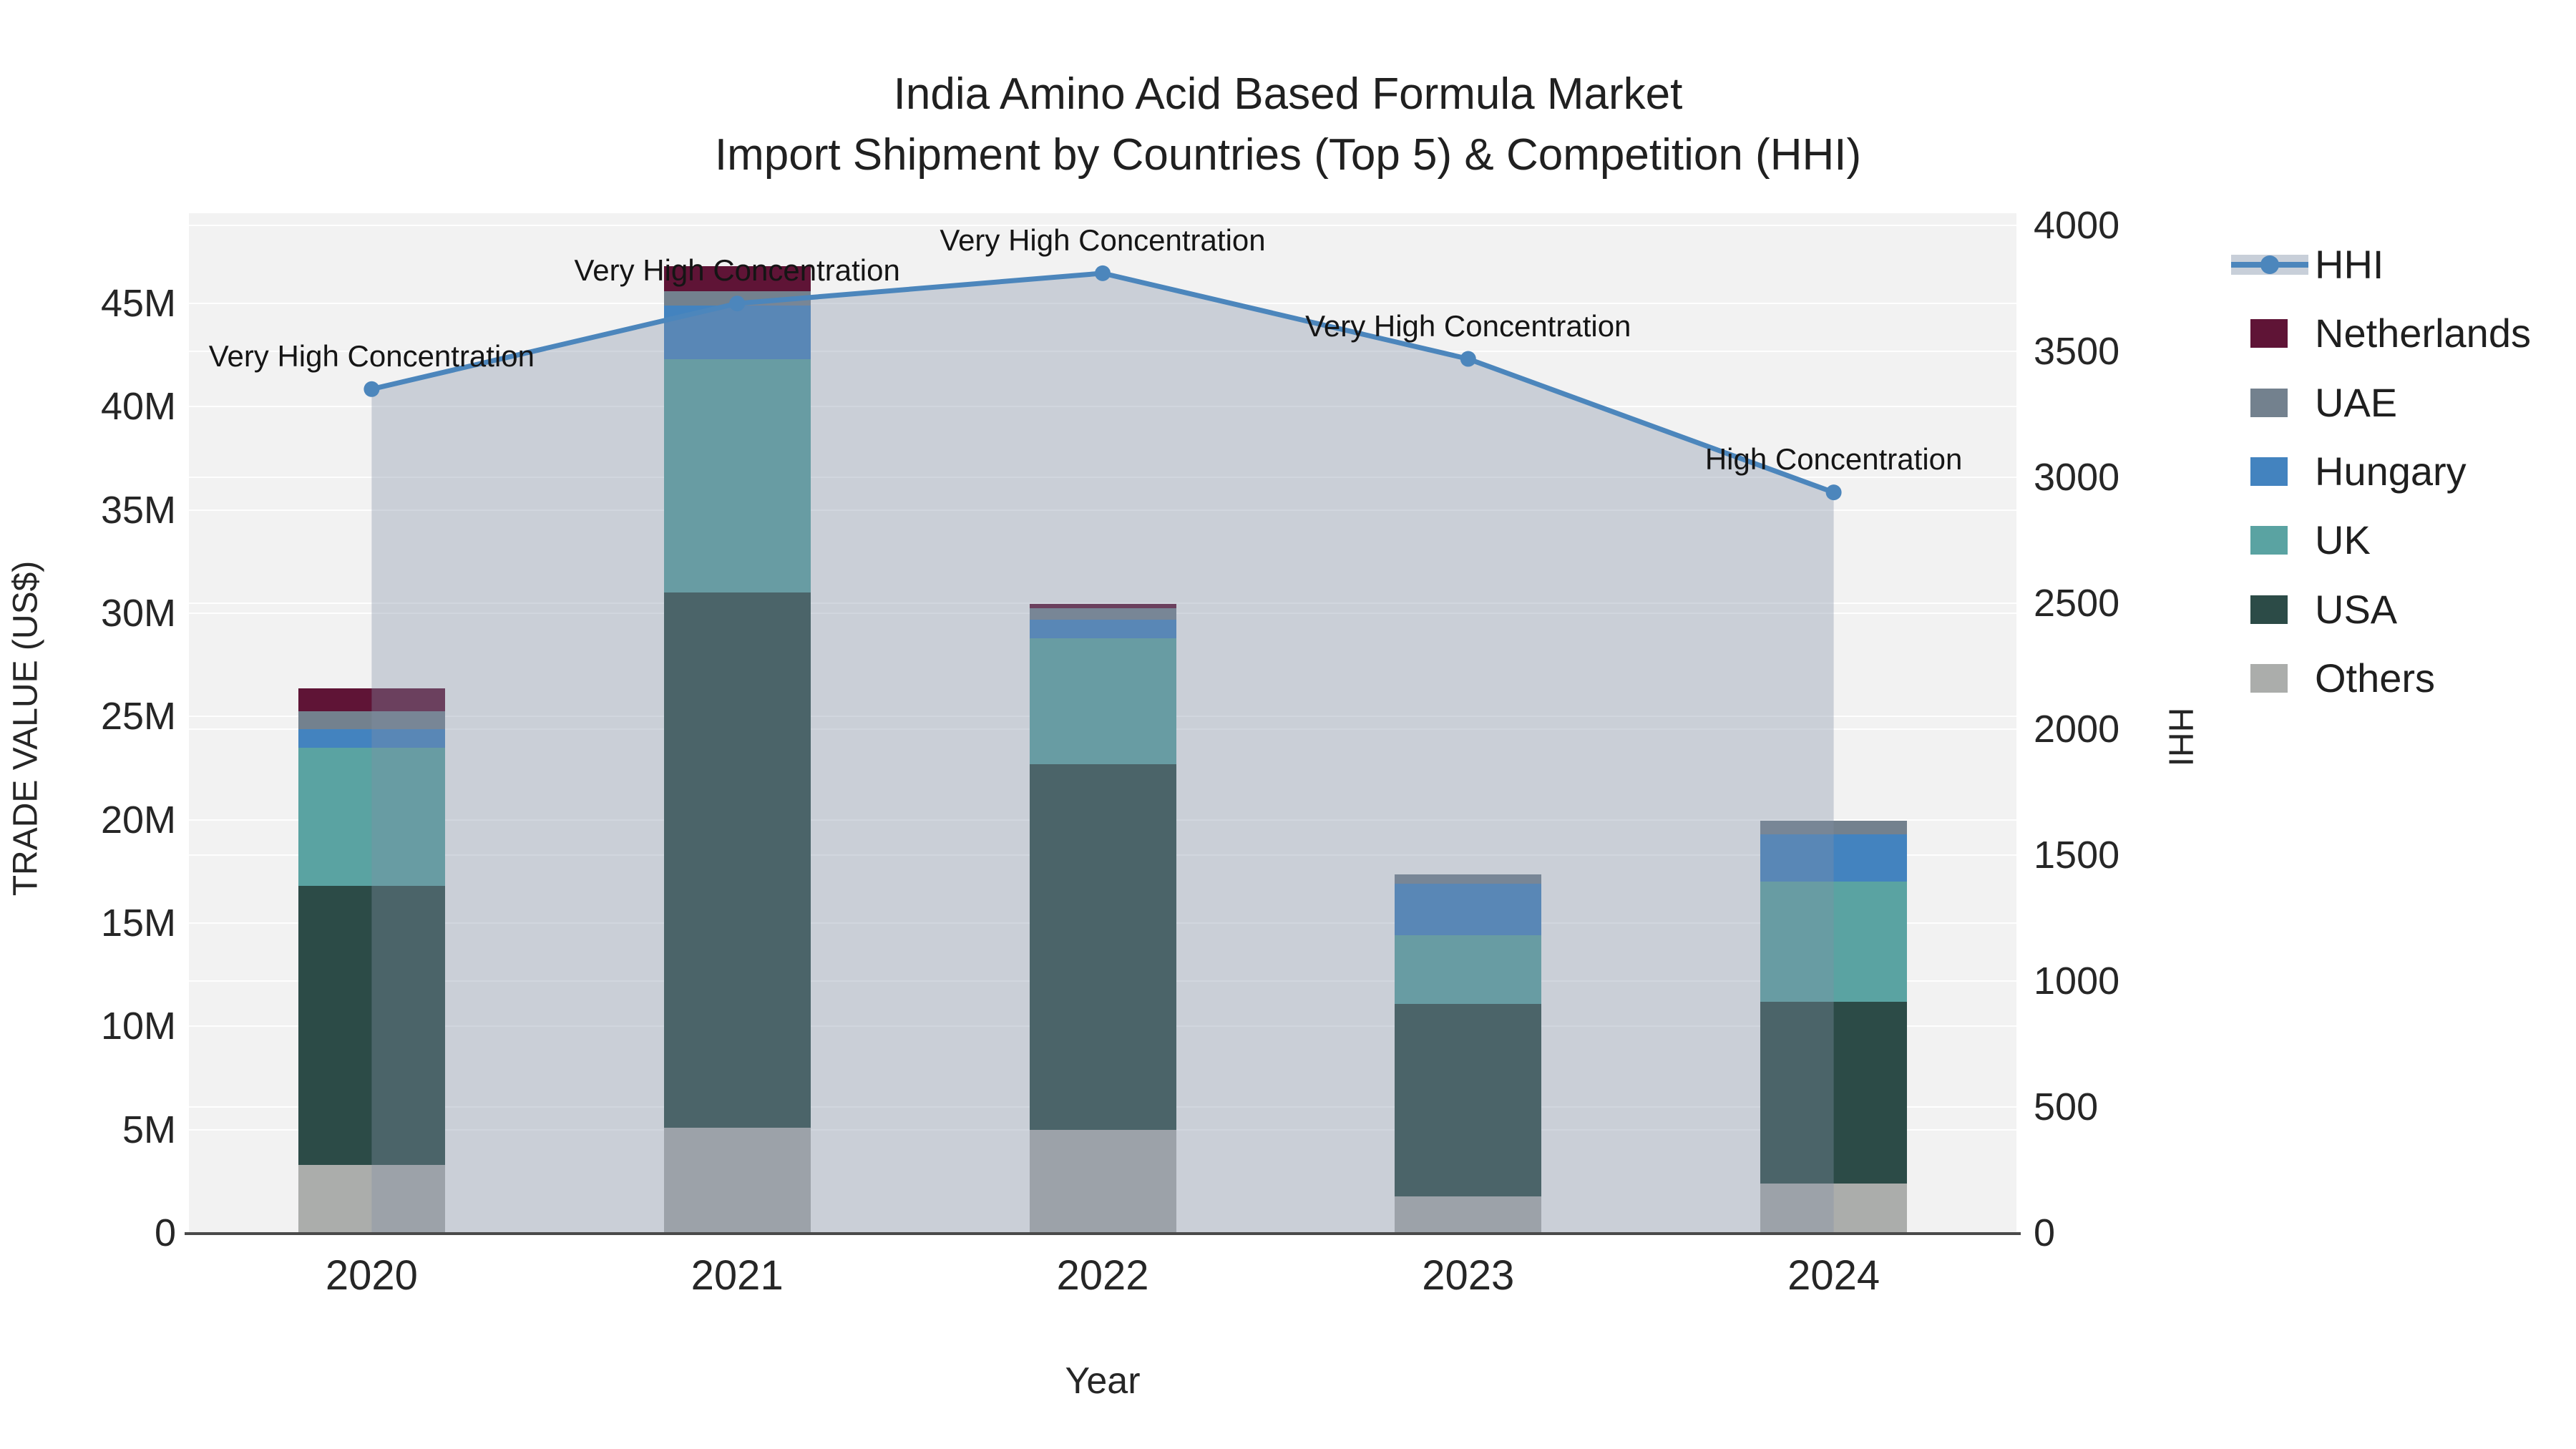 The height and width of the screenshot is (1449, 2576). I want to click on bar-2020-netherlands, so click(372, 700).